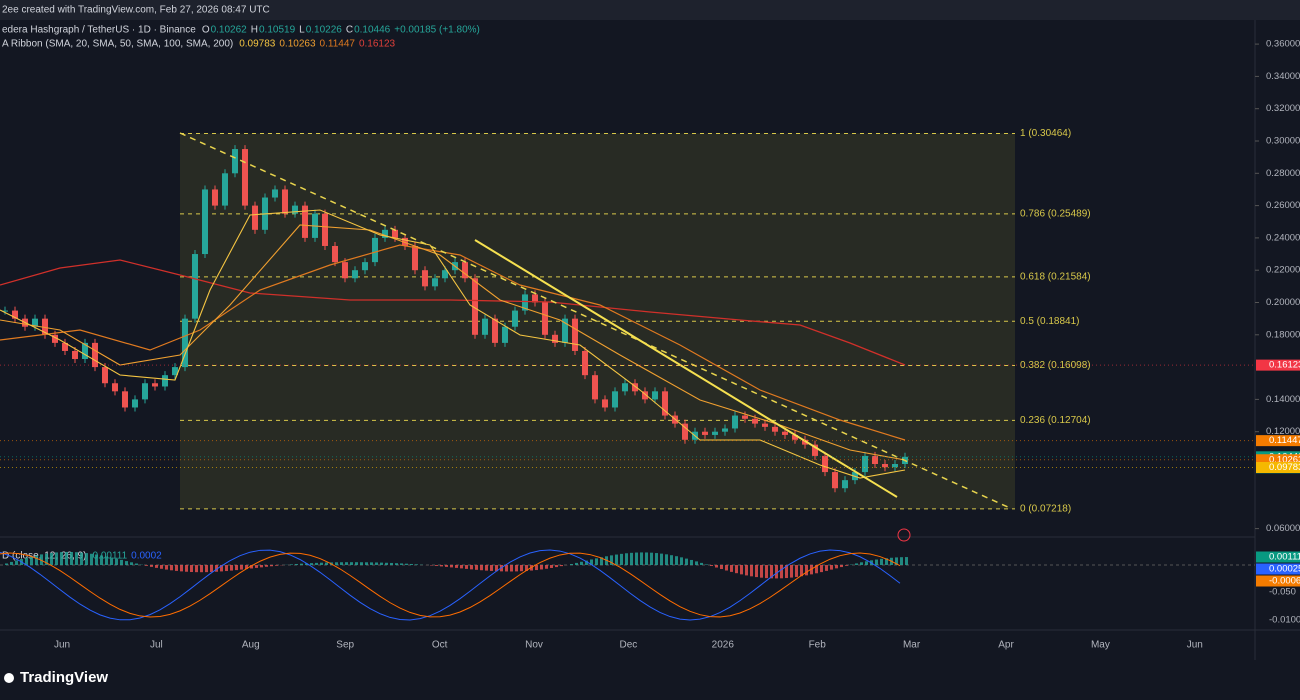 This screenshot has height=700, width=1300. Describe the element at coordinates (1283, 528) in the screenshot. I see `price-tick-label: 0.06000` at that location.